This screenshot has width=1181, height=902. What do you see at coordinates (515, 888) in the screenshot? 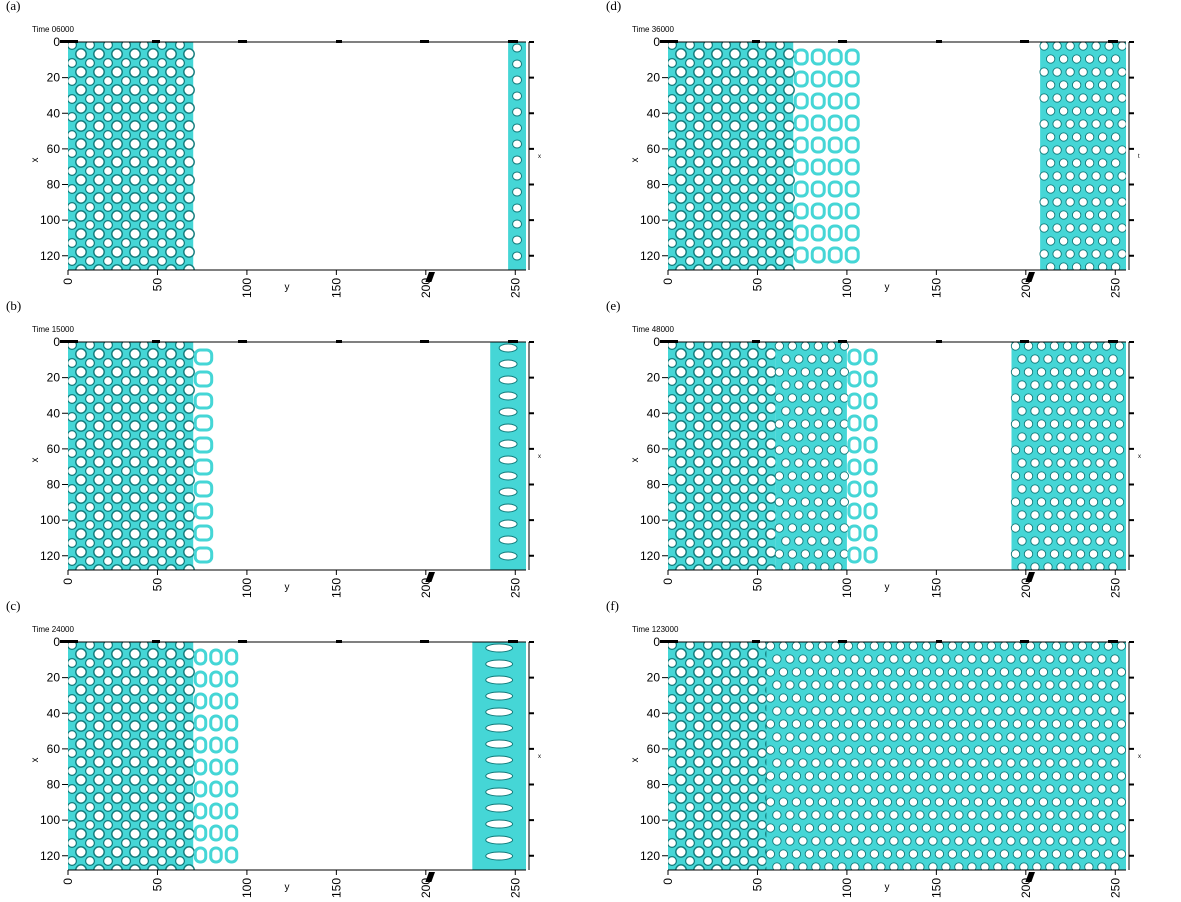
I see `y-tick-label: 250` at bounding box center [515, 888].